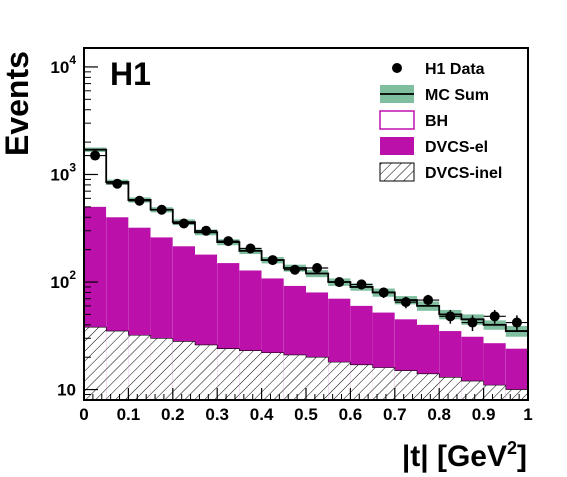 The height and width of the screenshot is (477, 567). What do you see at coordinates (66, 390) in the screenshot?
I see `y-tick-label: 10` at bounding box center [66, 390].